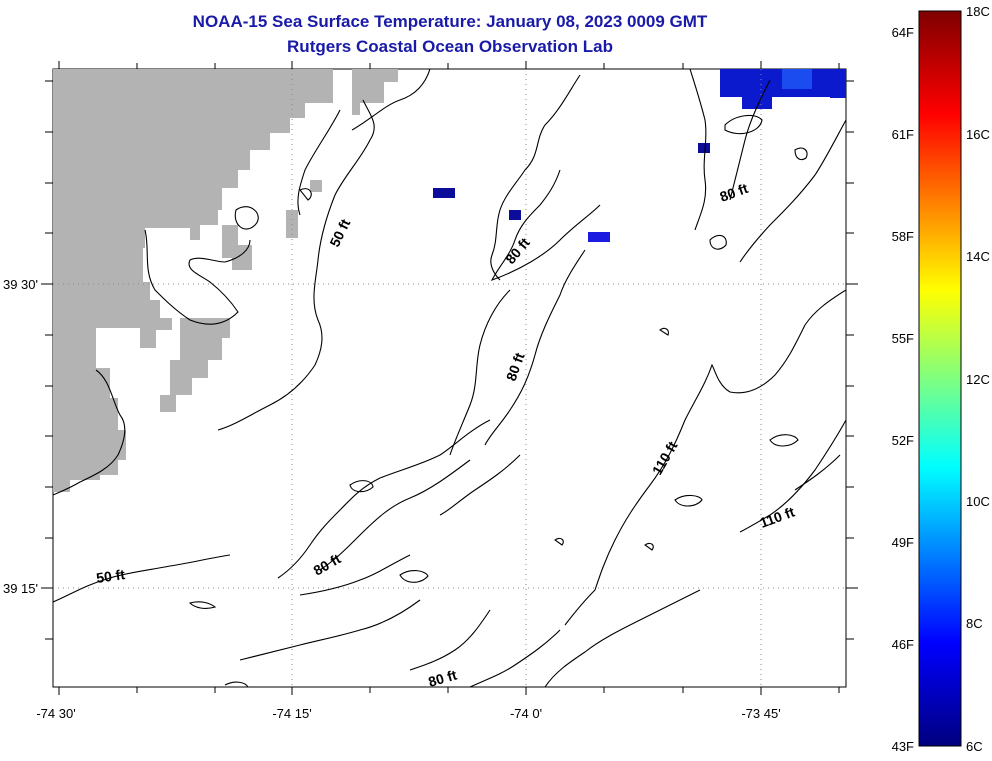 Image resolution: width=992 pixels, height=761 pixels. I want to click on colorbar-celsius-labels: 18C 16C 14C 12C 10C 8C 6C, so click(978, 379).